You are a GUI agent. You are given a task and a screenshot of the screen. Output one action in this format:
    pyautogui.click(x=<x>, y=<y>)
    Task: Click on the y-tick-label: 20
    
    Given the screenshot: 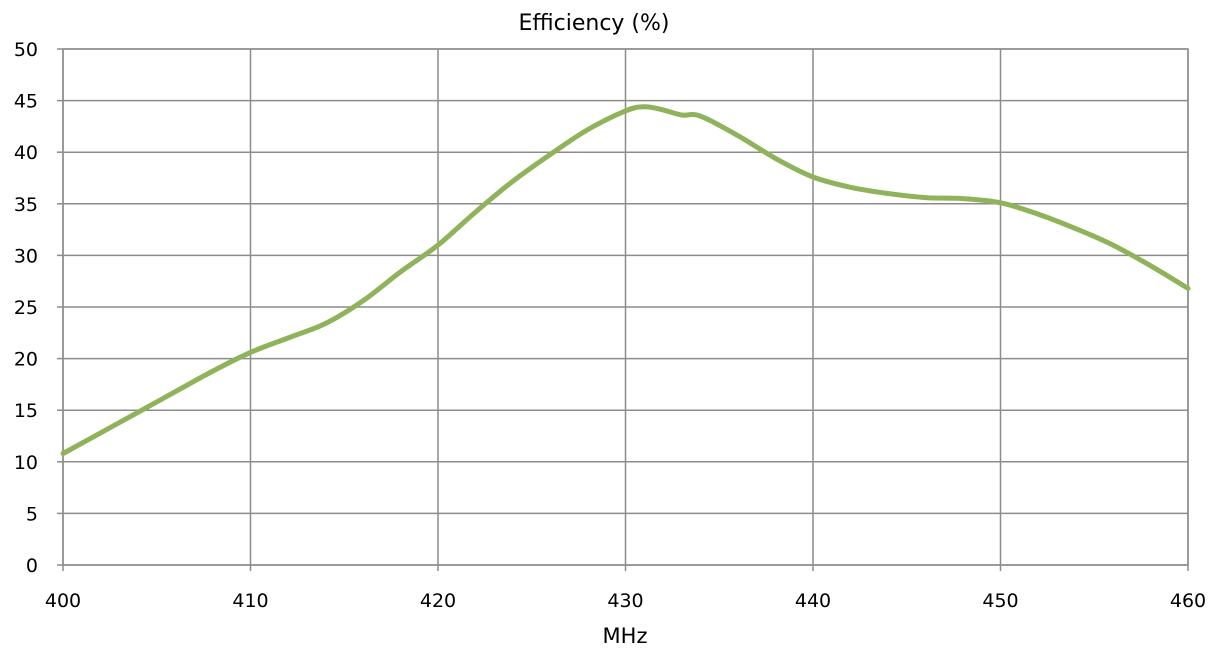 What is the action you would take?
    pyautogui.click(x=26, y=360)
    